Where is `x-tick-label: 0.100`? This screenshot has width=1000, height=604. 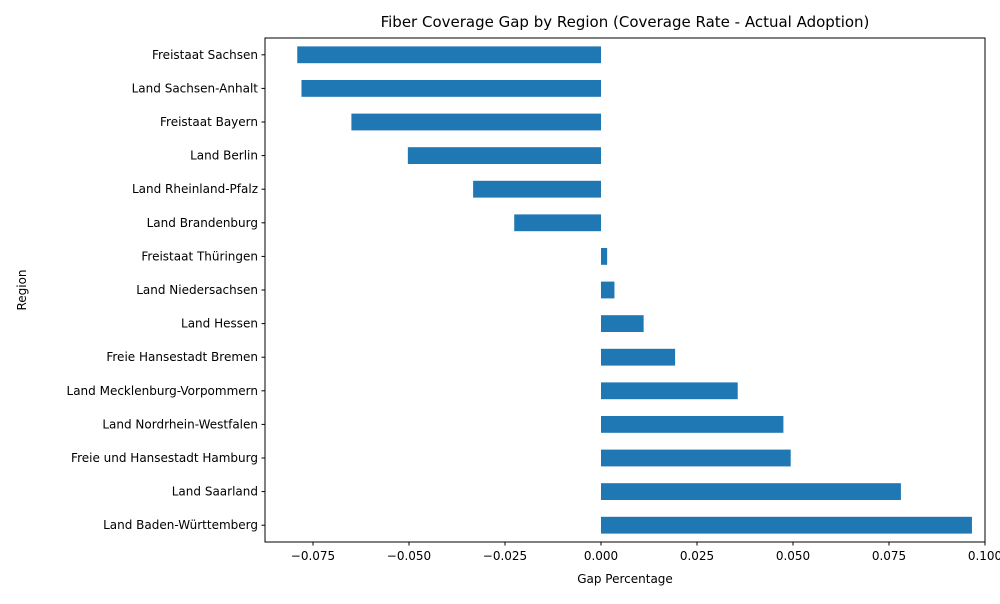
x-tick-label: 0.100 is located at coordinates (984, 556).